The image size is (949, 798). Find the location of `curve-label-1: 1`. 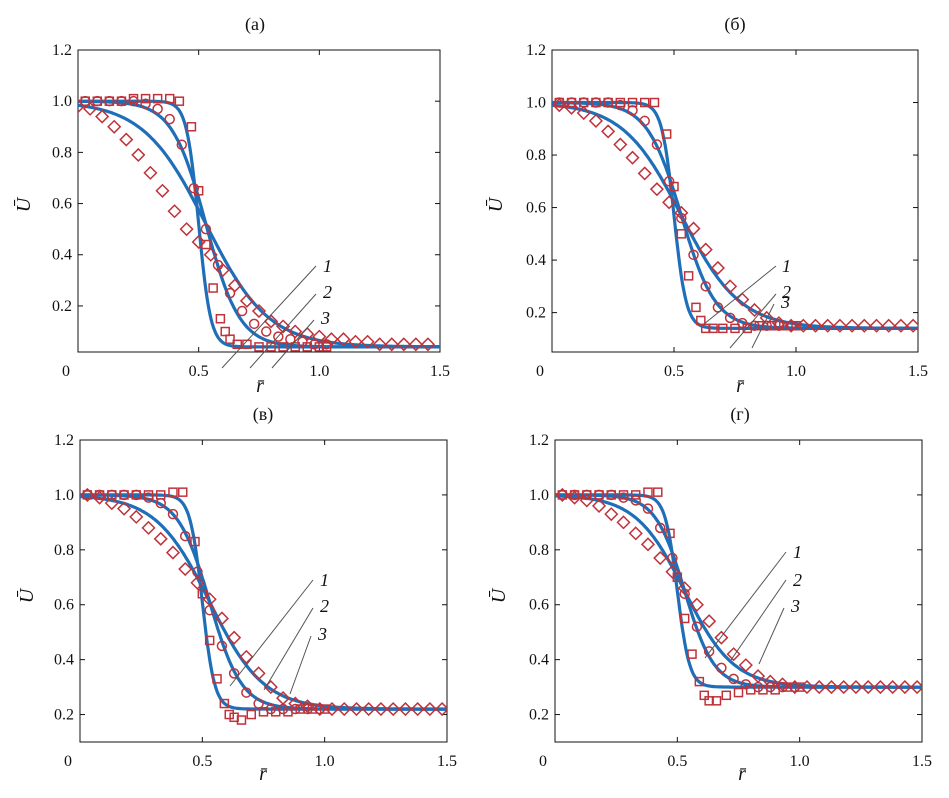

curve-label-1: 1 is located at coordinates (327, 266).